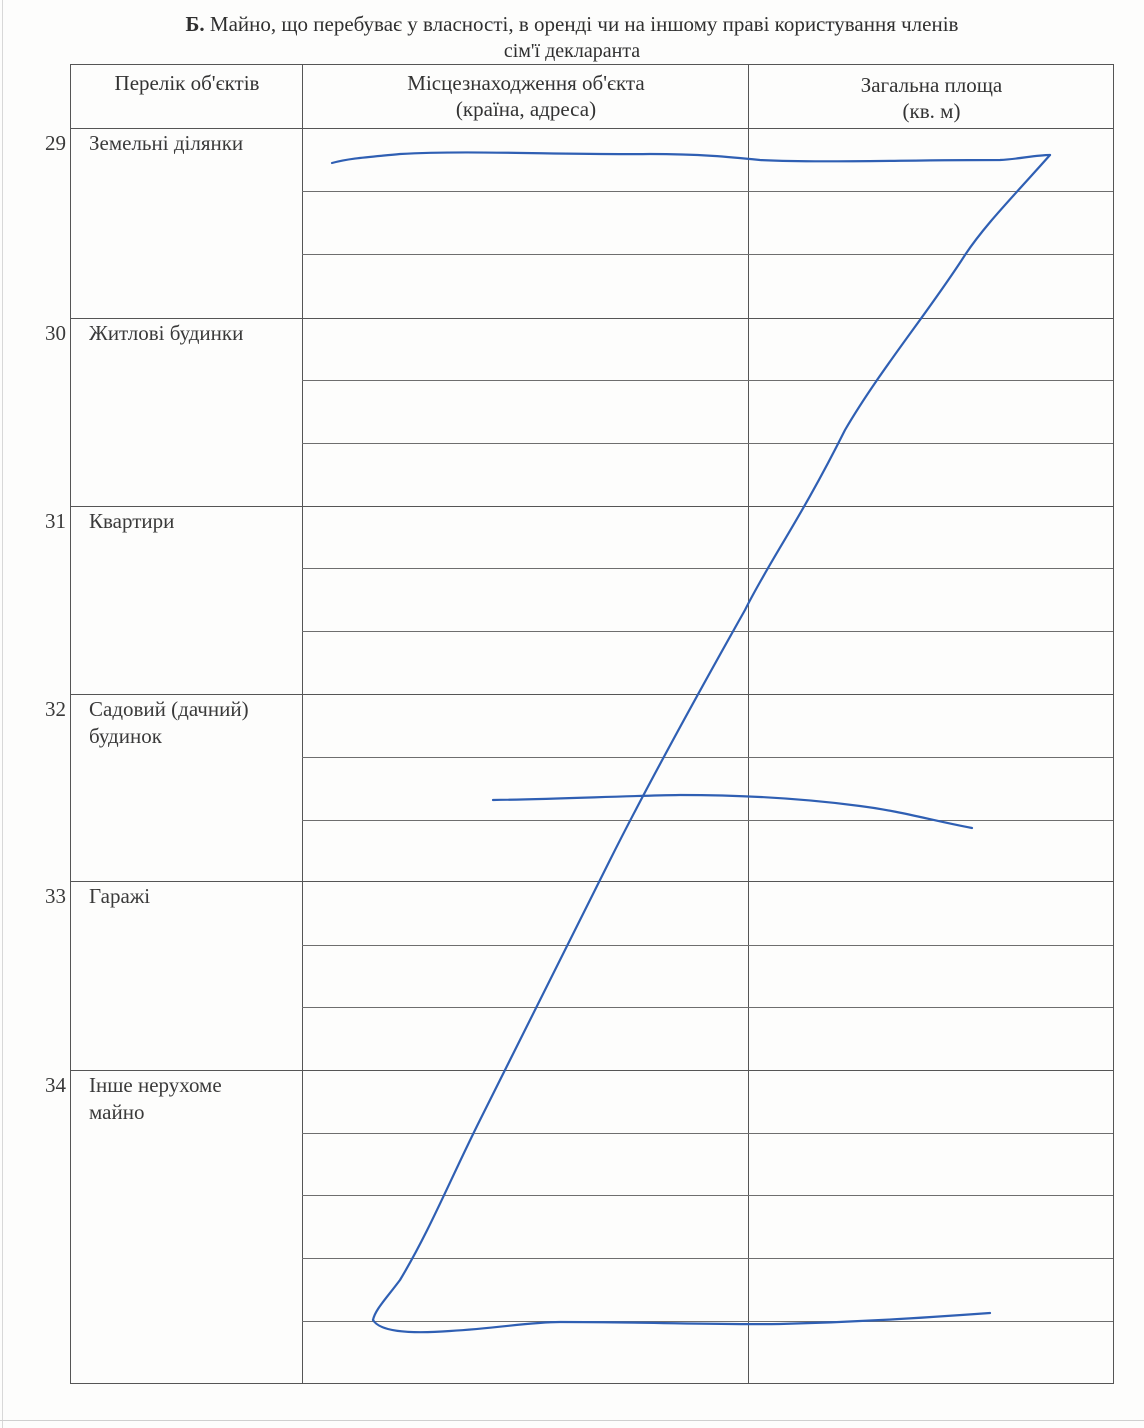  What do you see at coordinates (591, 64) in the screenshot?
I see `table-top-border` at bounding box center [591, 64].